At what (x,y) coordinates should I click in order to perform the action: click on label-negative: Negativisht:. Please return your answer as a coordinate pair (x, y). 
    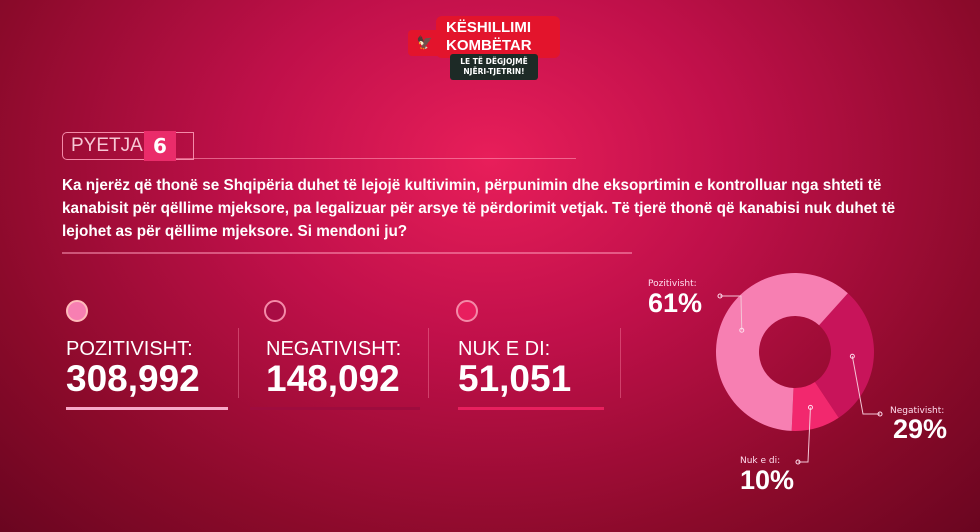
    Looking at the image, I should click on (917, 411).